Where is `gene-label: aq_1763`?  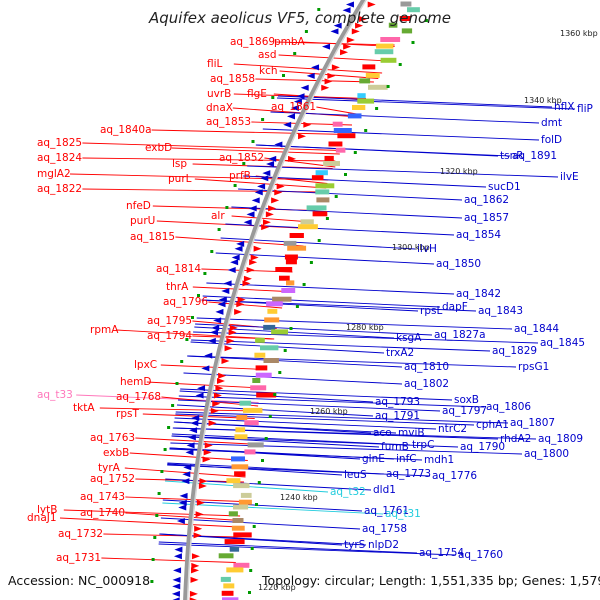
gene-label: aq_1763 is located at coordinates (112, 438).